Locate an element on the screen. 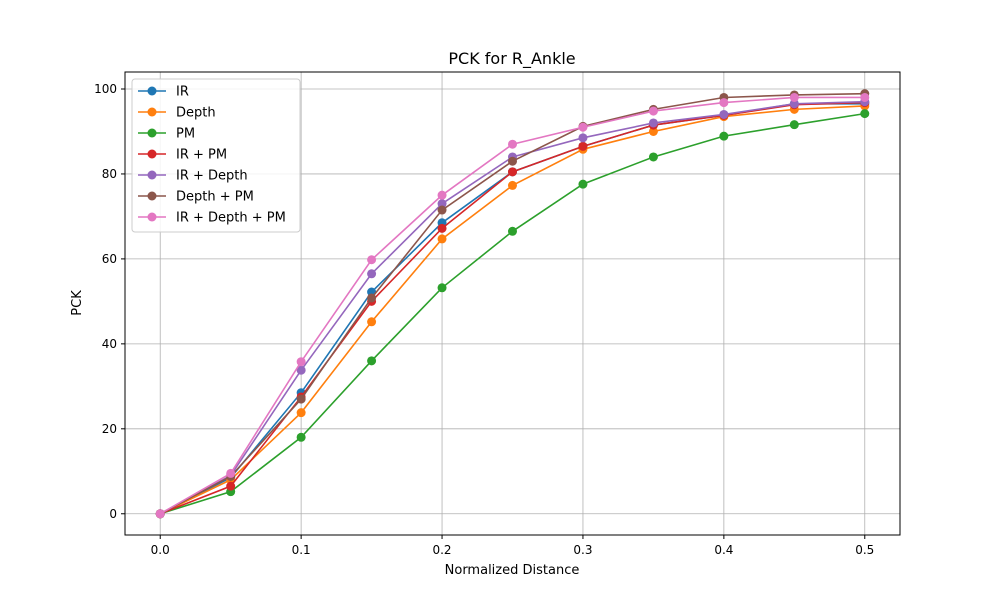 Image resolution: width=1000 pixels, height=600 pixels. legend-label: IR is located at coordinates (182, 92).